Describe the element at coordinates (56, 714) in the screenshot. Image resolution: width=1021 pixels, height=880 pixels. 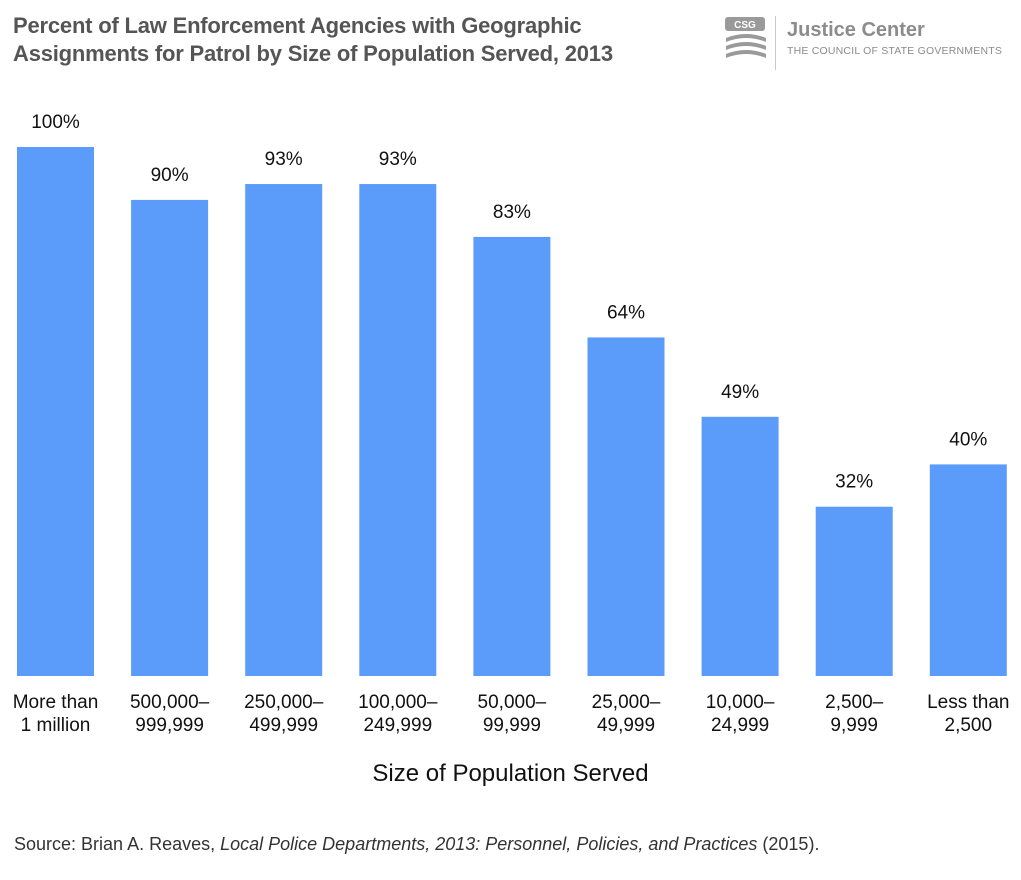
I see `x-tick-label-1: More than 1 million` at that location.